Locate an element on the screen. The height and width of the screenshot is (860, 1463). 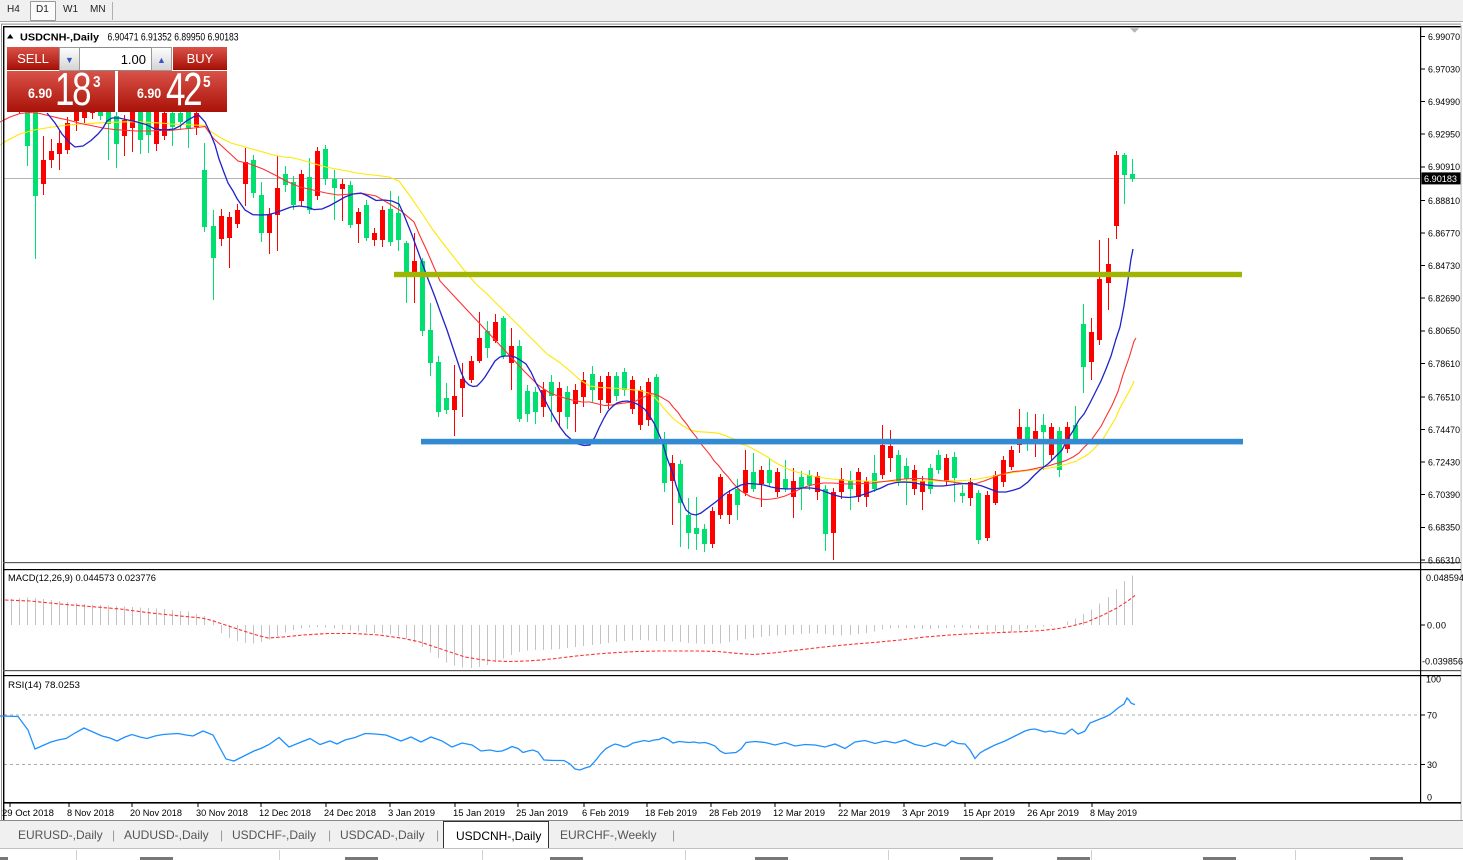
svg-text: 6.72430 is located at coordinates (1444, 463).